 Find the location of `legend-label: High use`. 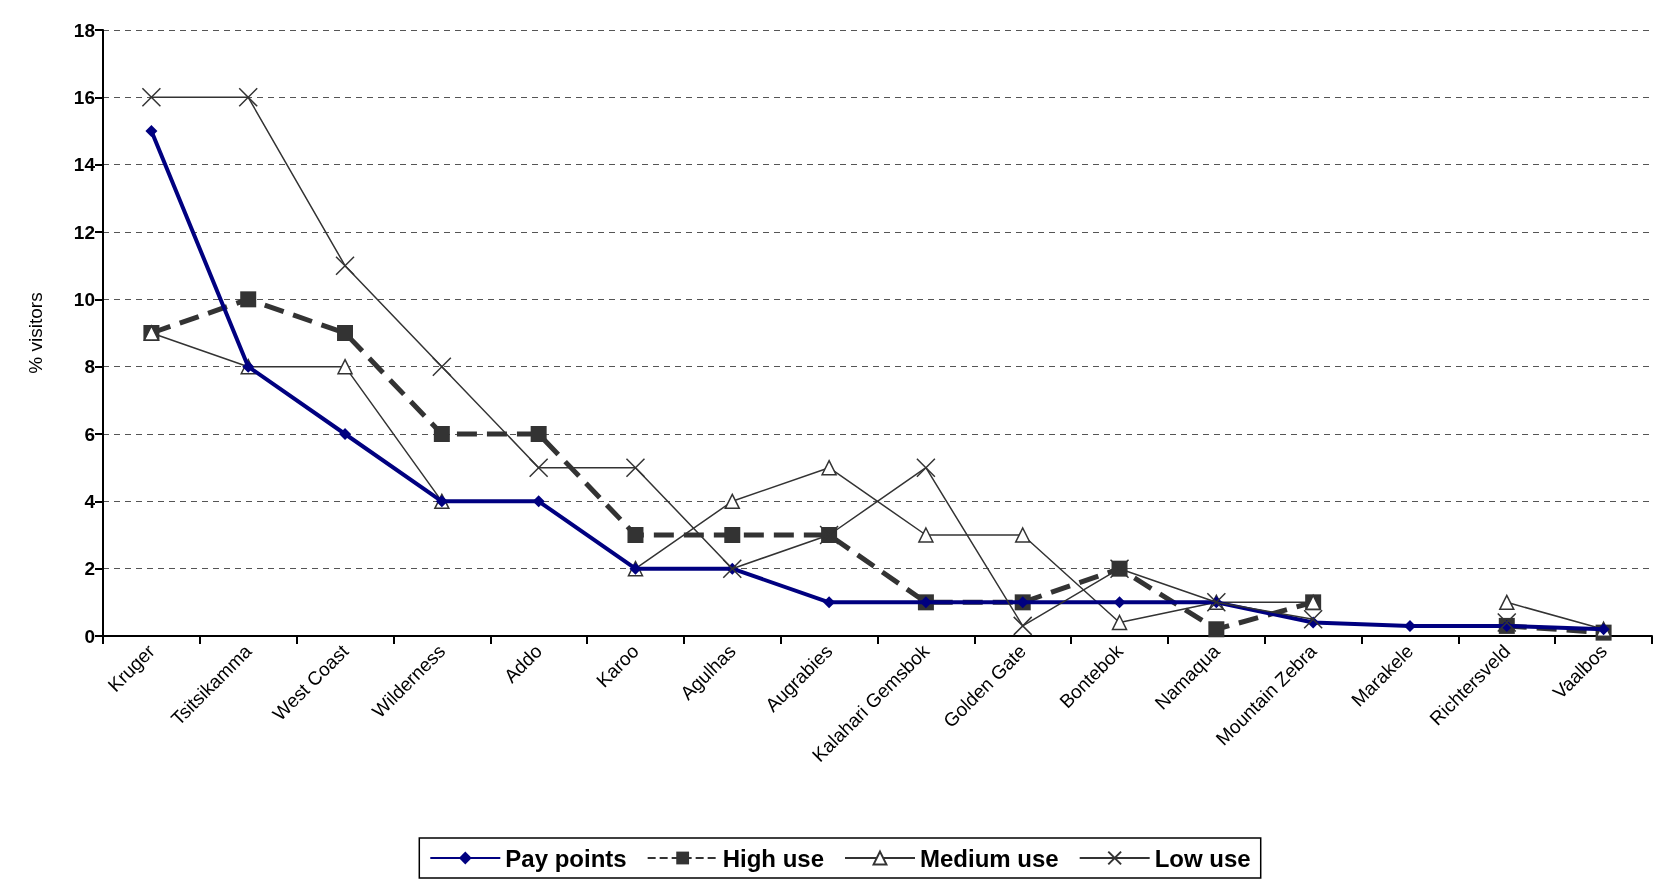

legend-label: High use is located at coordinates (773, 858).